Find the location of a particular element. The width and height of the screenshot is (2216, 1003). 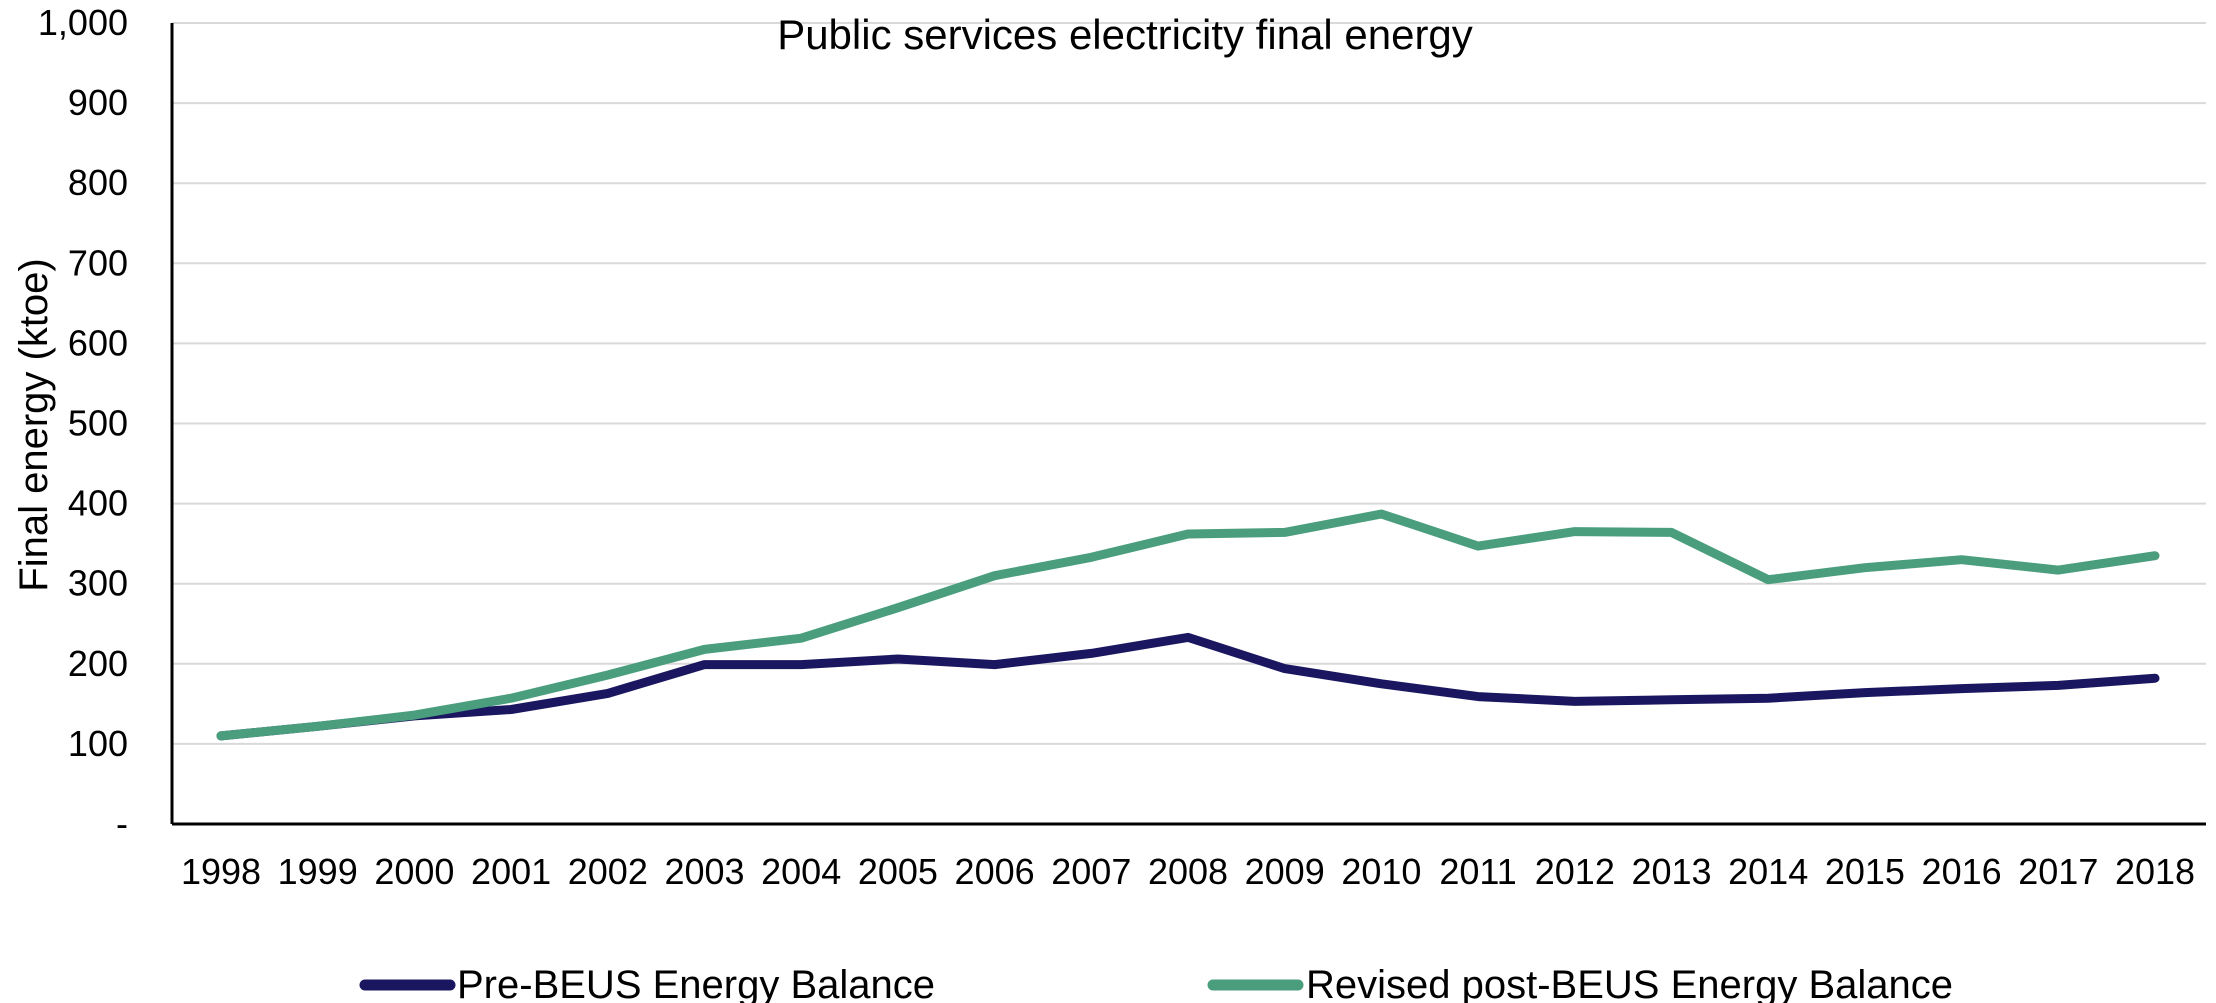

x-tick-label: 2005 is located at coordinates (898, 871).